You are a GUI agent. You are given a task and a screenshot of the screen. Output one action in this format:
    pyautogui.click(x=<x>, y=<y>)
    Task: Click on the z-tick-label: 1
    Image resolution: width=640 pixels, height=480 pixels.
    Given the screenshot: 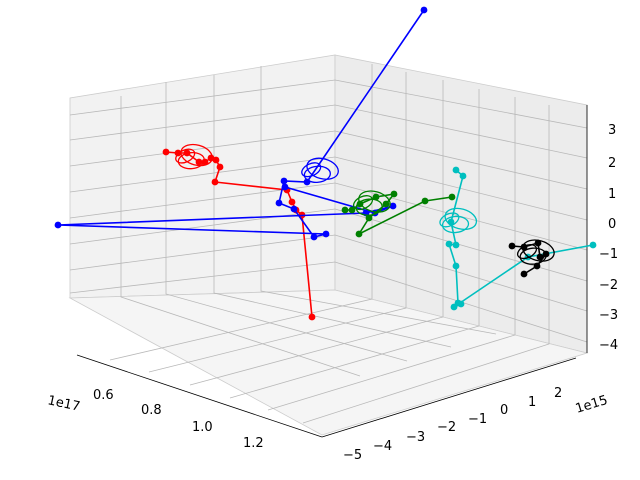 What is the action you would take?
    pyautogui.click(x=612, y=194)
    